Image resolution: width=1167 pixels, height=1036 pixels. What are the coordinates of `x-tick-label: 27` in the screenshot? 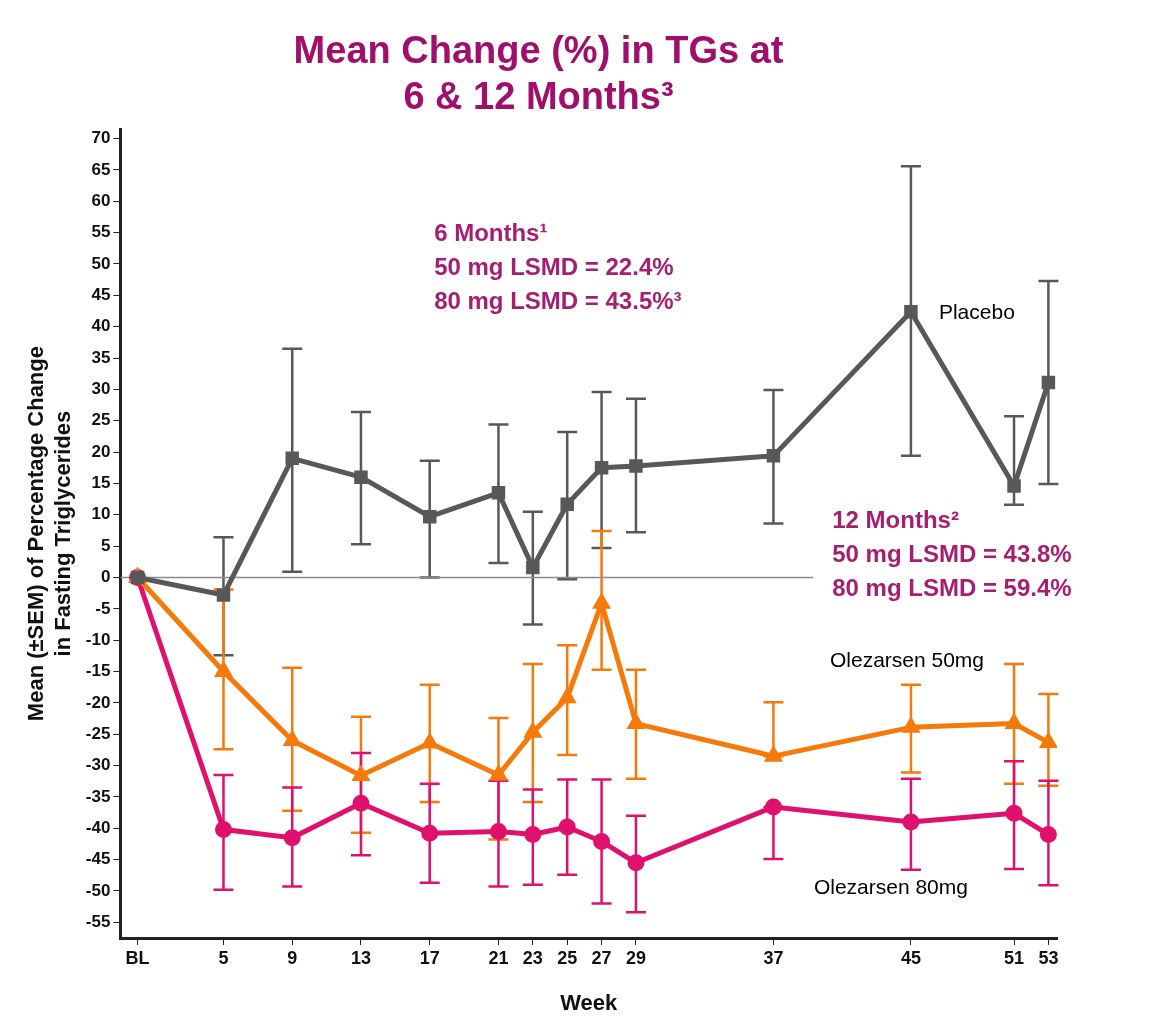 It's located at (601, 957).